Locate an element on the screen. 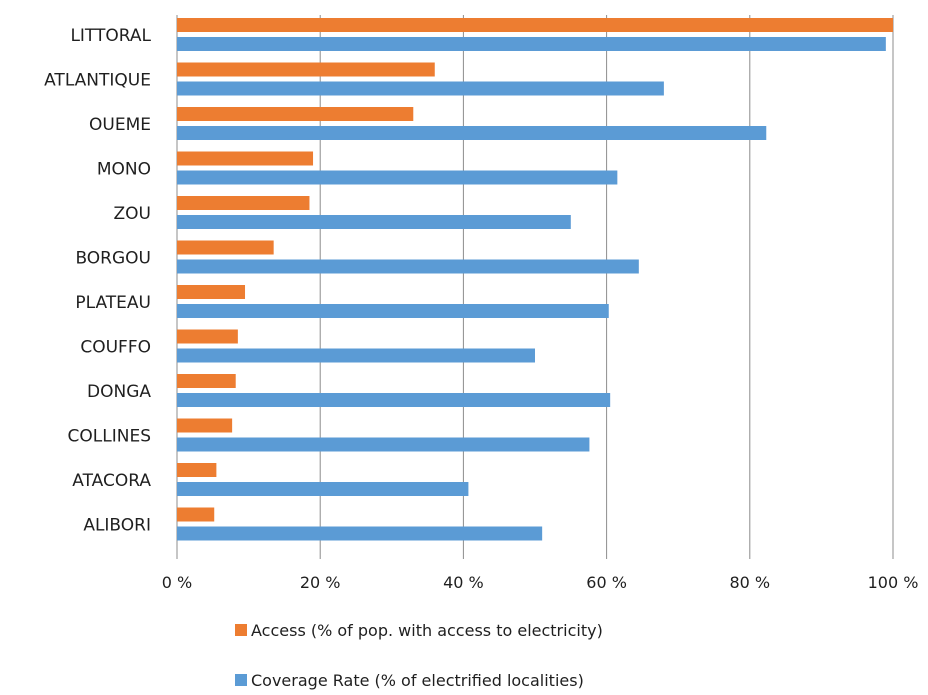 The width and height of the screenshot is (928, 695). category-label: BORGOU is located at coordinates (113, 259).